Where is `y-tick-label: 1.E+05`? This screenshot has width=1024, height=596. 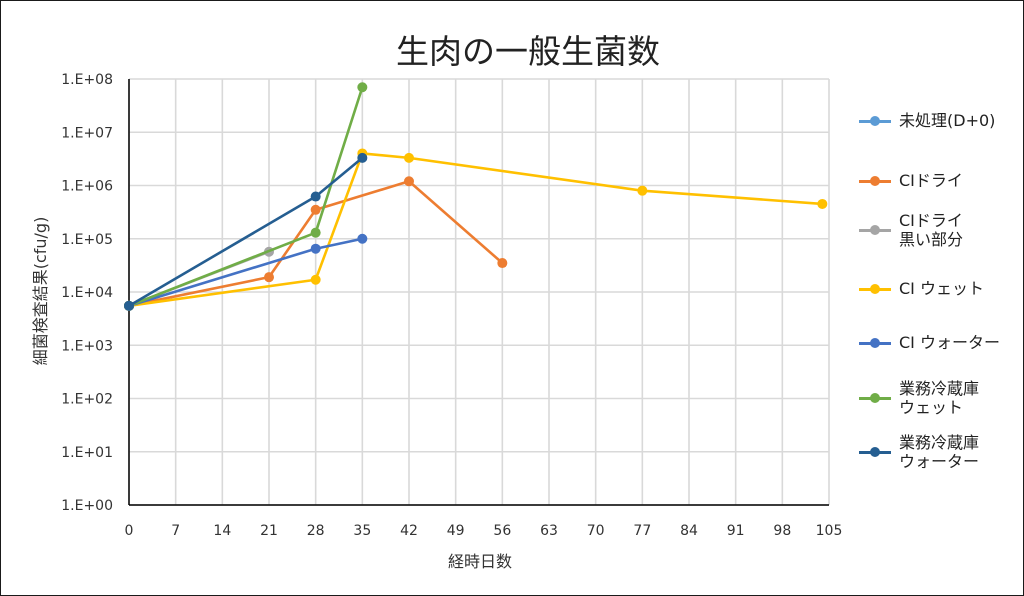 y-tick-label: 1.E+05 is located at coordinates (87, 240).